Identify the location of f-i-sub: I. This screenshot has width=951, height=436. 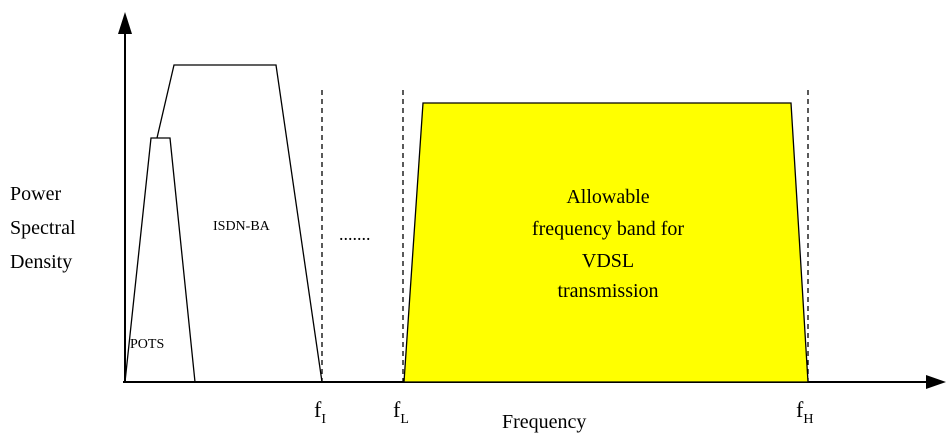
(323, 419).